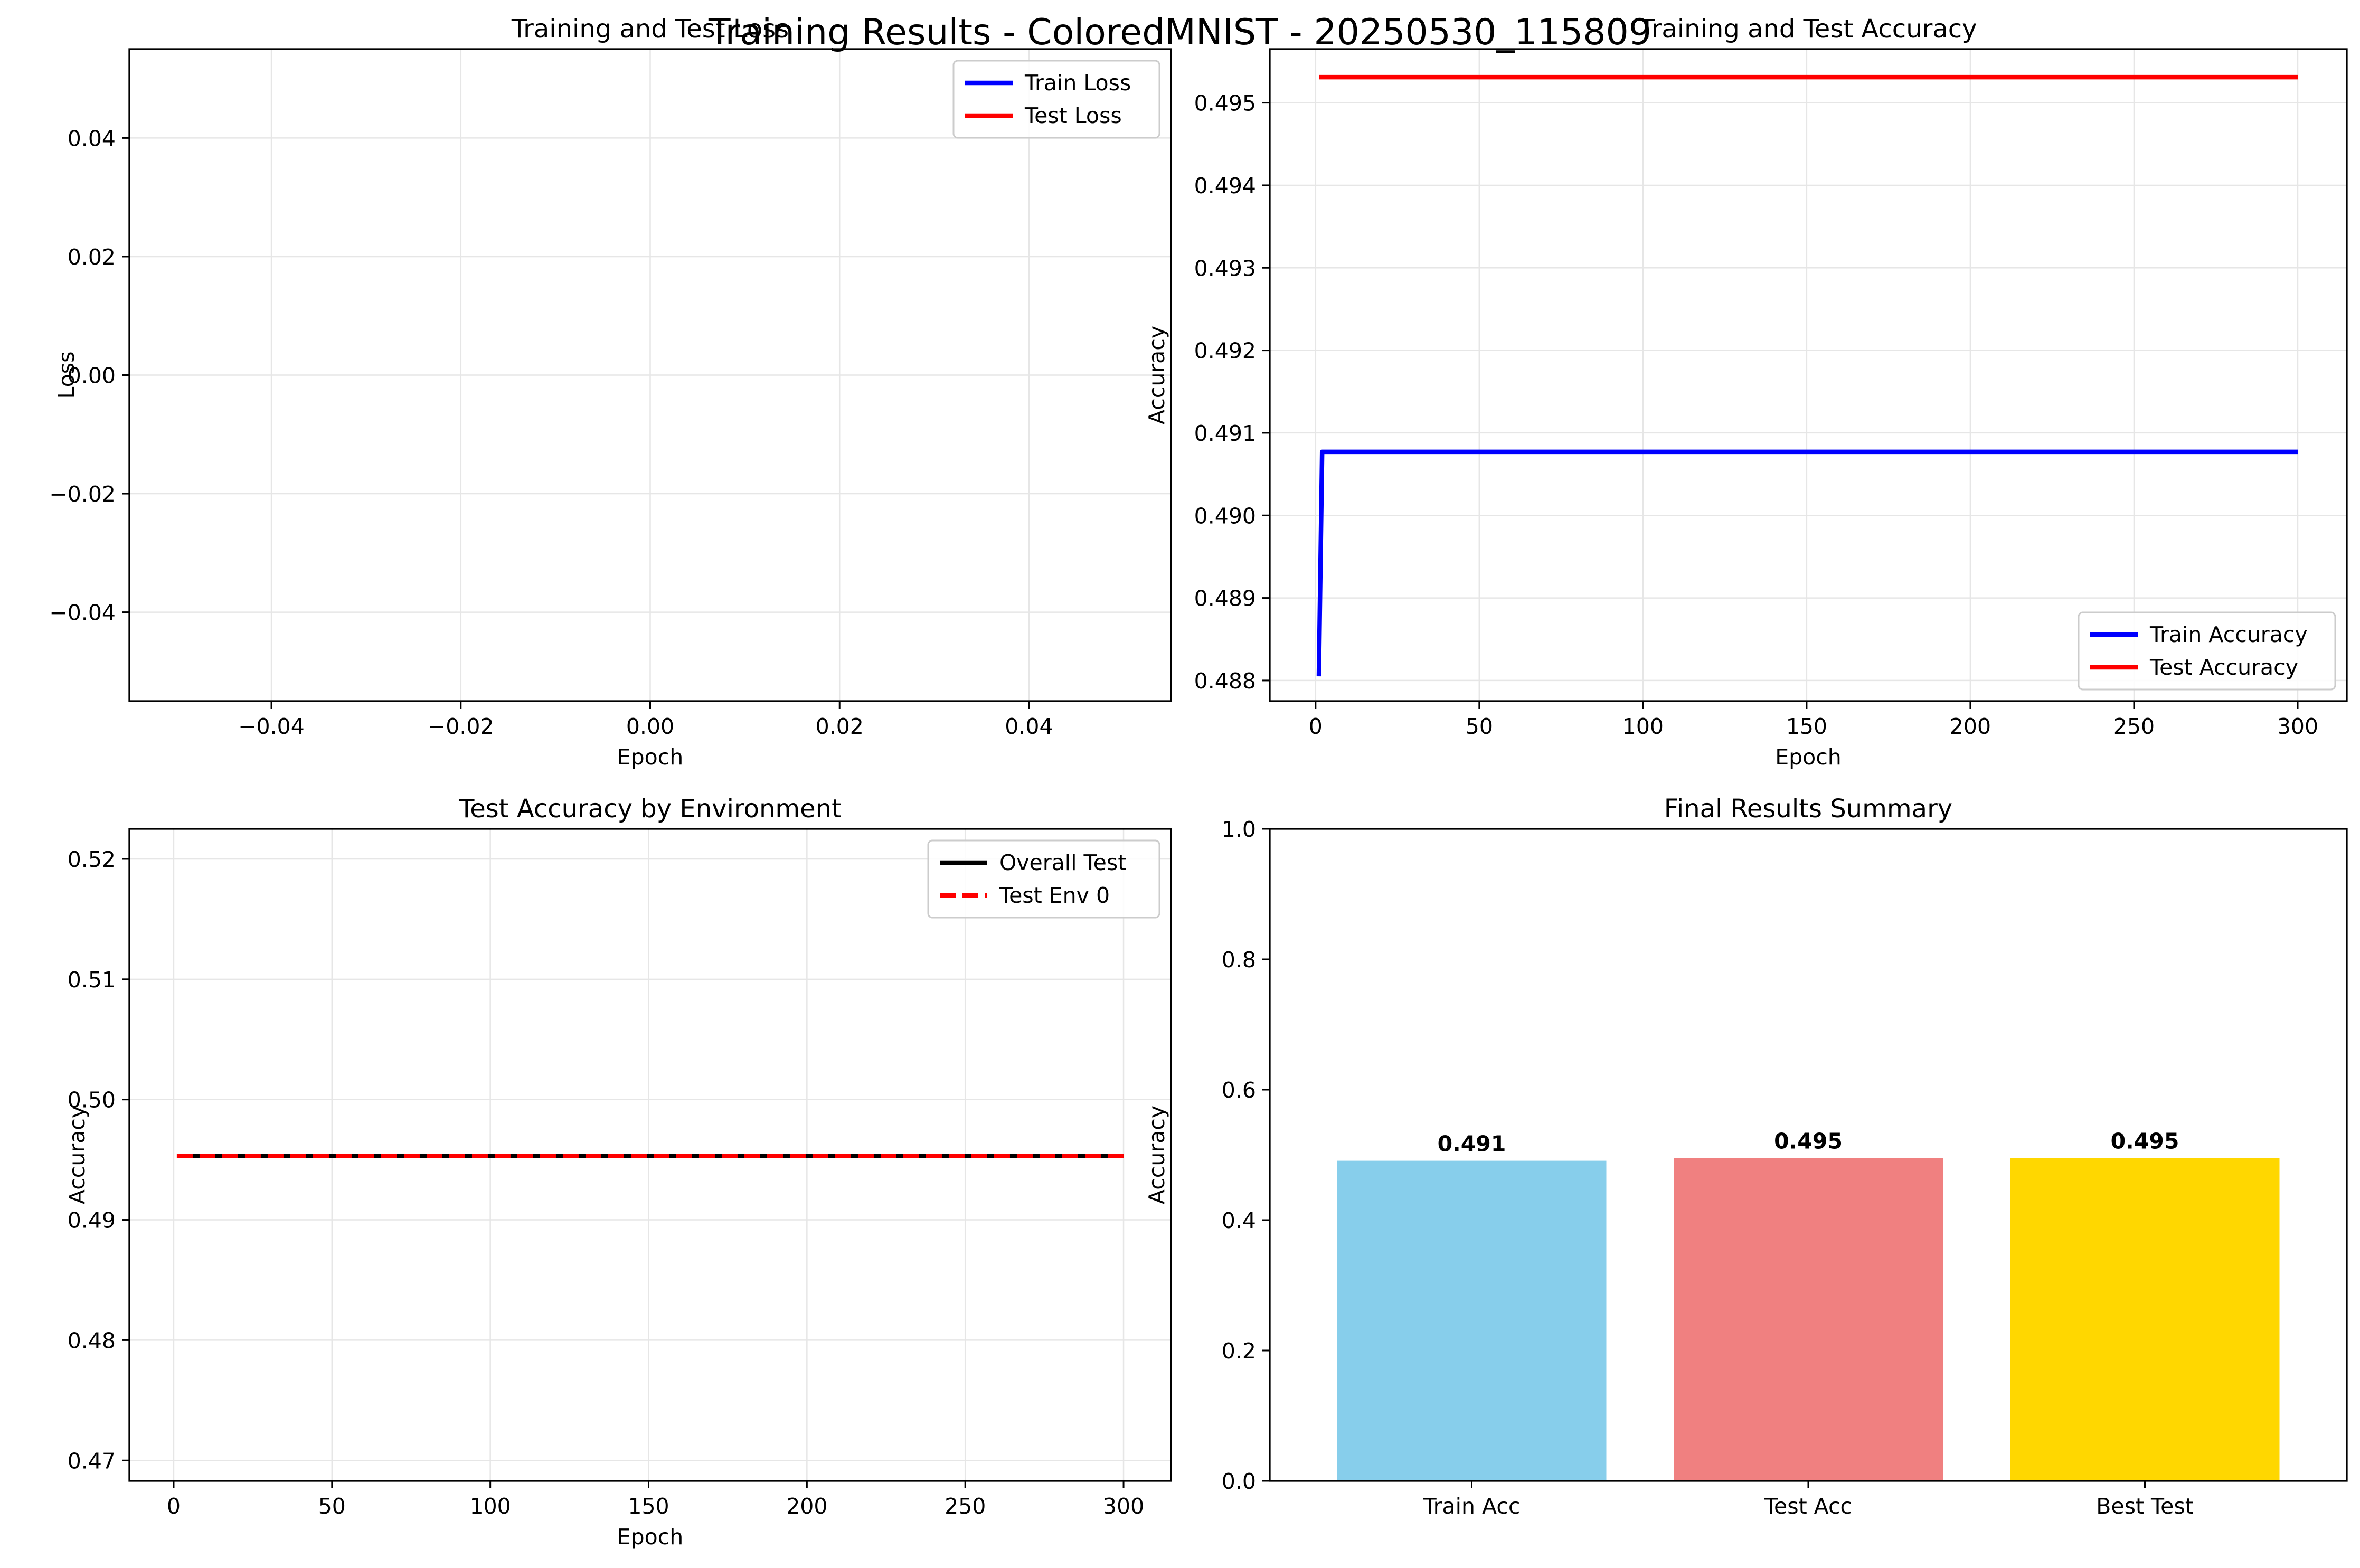  What do you see at coordinates (82, 494) in the screenshot?
I see `y-tick-label: −0.02` at bounding box center [82, 494].